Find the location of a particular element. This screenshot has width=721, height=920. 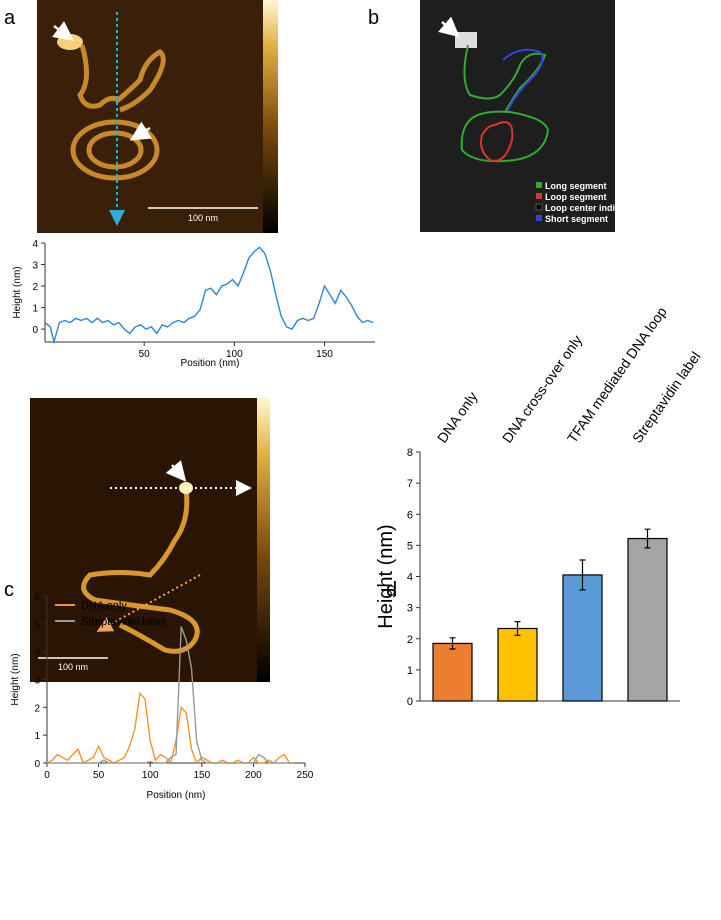

y-tick-label: 8 is located at coordinates (410, 453).